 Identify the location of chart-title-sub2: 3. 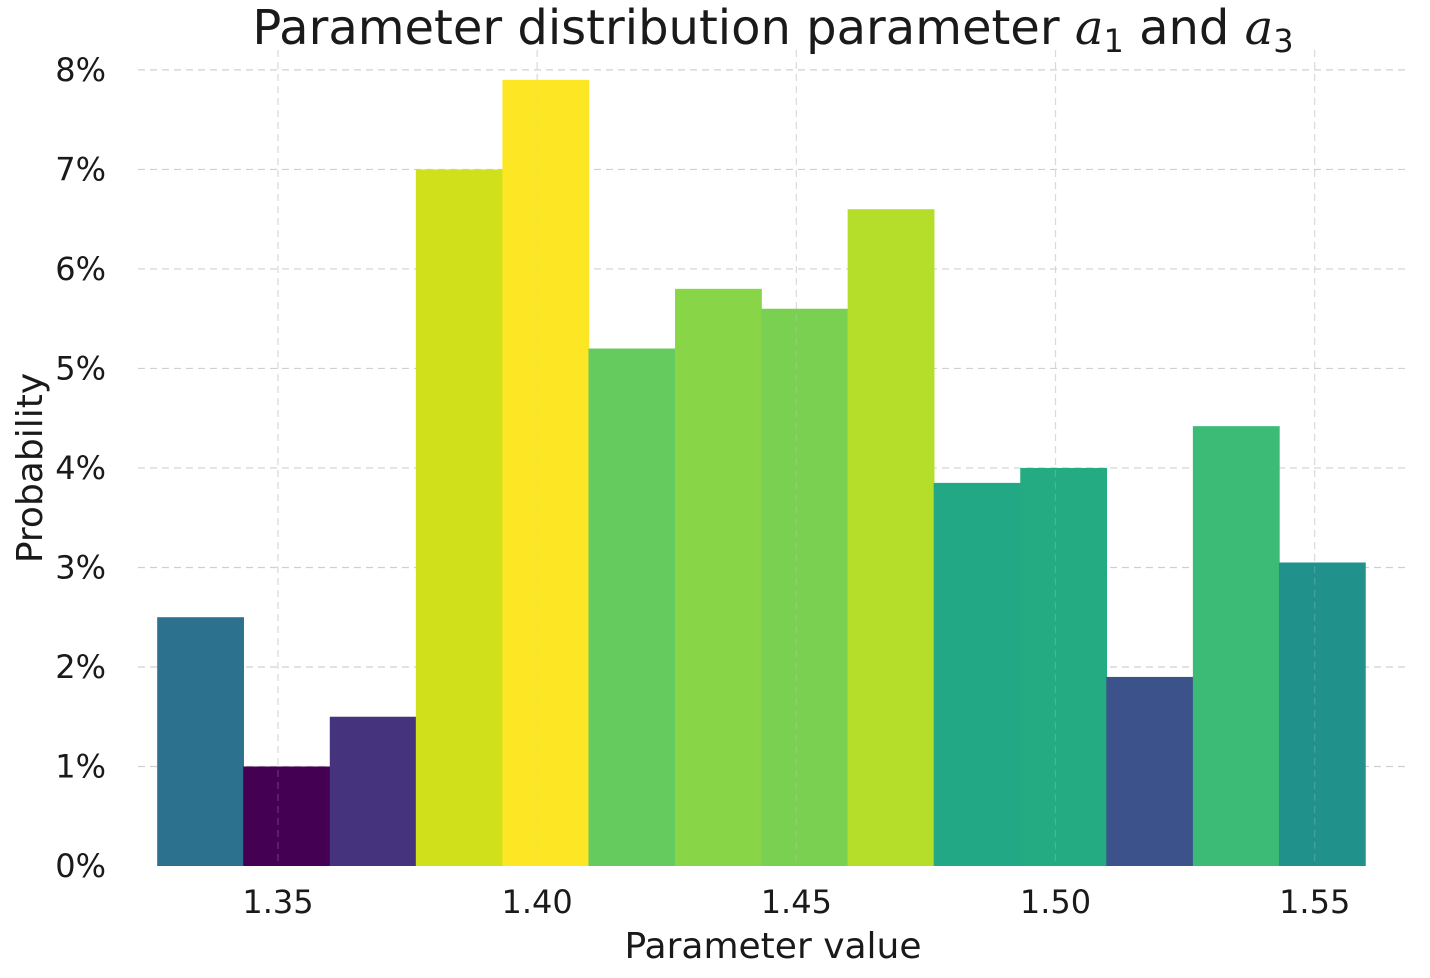
(1283, 41).